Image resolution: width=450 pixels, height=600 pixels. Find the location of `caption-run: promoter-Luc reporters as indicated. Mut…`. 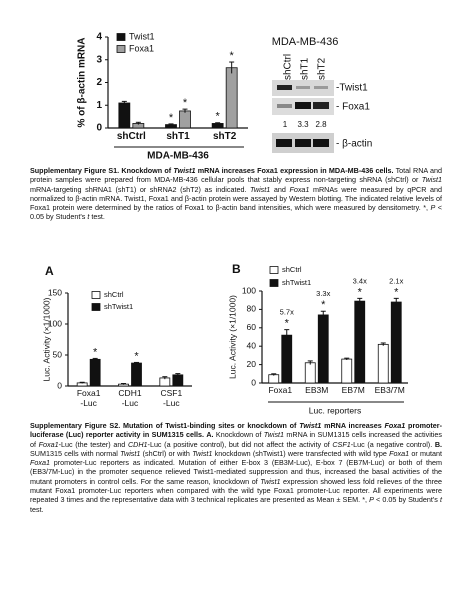

caption-run: promoter-Luc reporters as indicated. Mut… is located at coordinates (236, 472).